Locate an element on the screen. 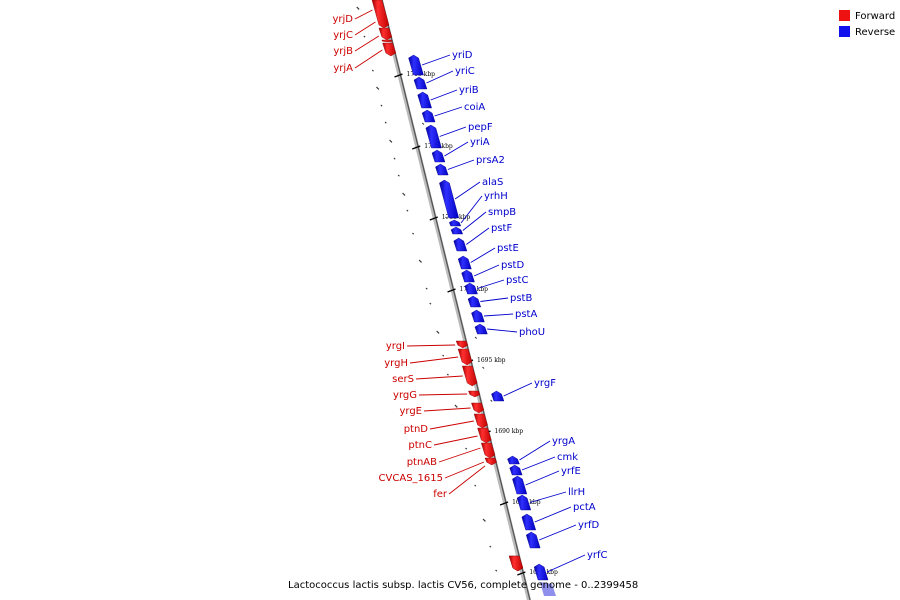  gene-label: pstD is located at coordinates (512, 265).